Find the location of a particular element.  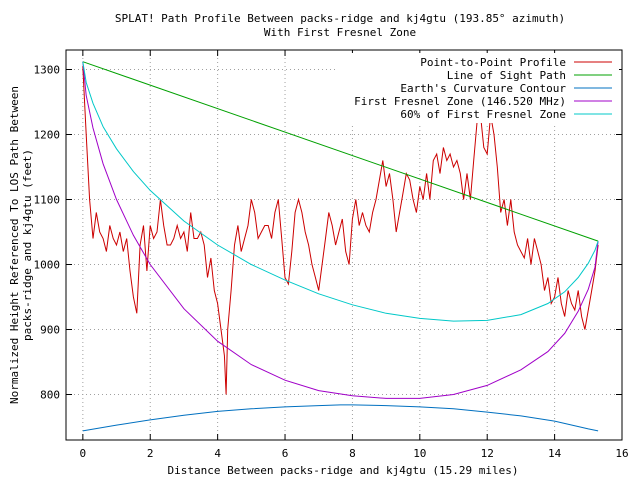

legend-label-0: Point-to-Point Profile is located at coordinates (493, 62).